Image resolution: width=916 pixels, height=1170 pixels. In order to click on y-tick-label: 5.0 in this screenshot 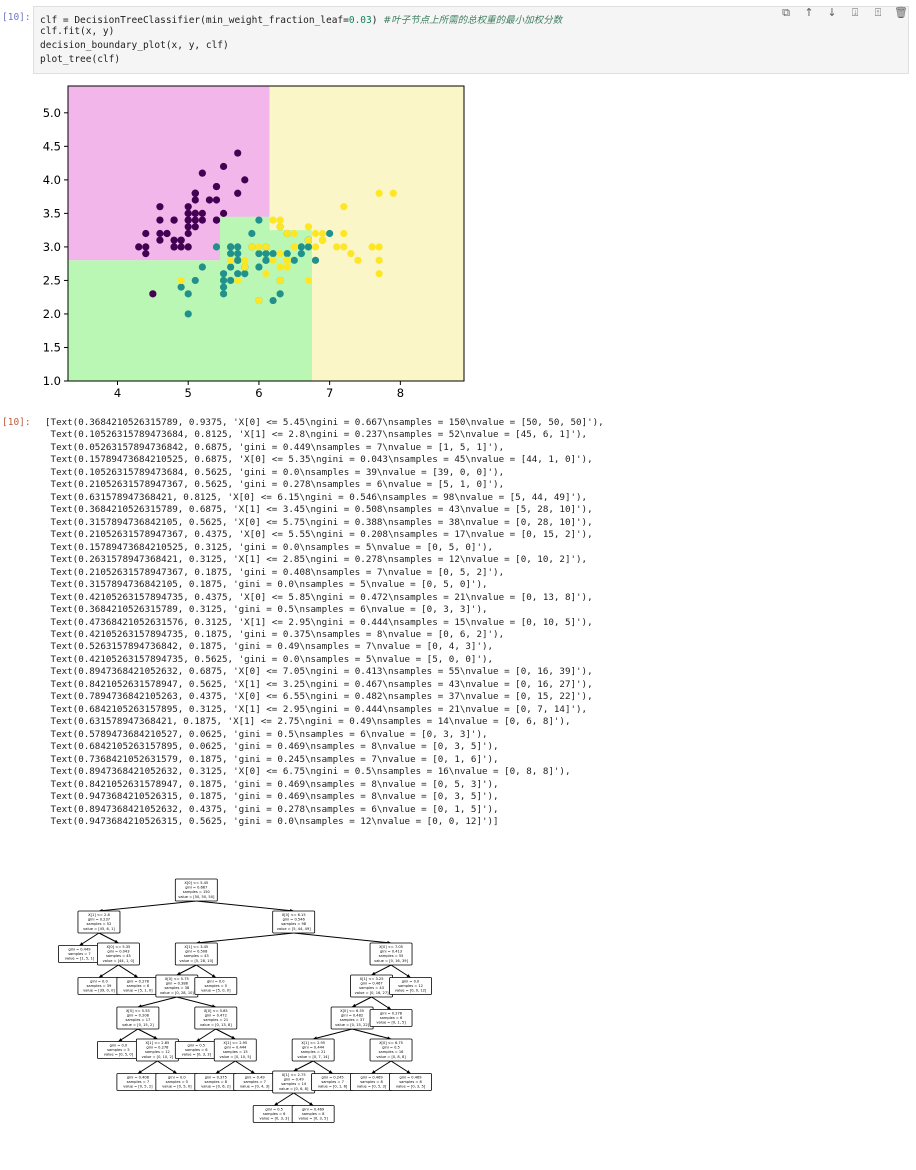, I will do `click(52, 113)`.